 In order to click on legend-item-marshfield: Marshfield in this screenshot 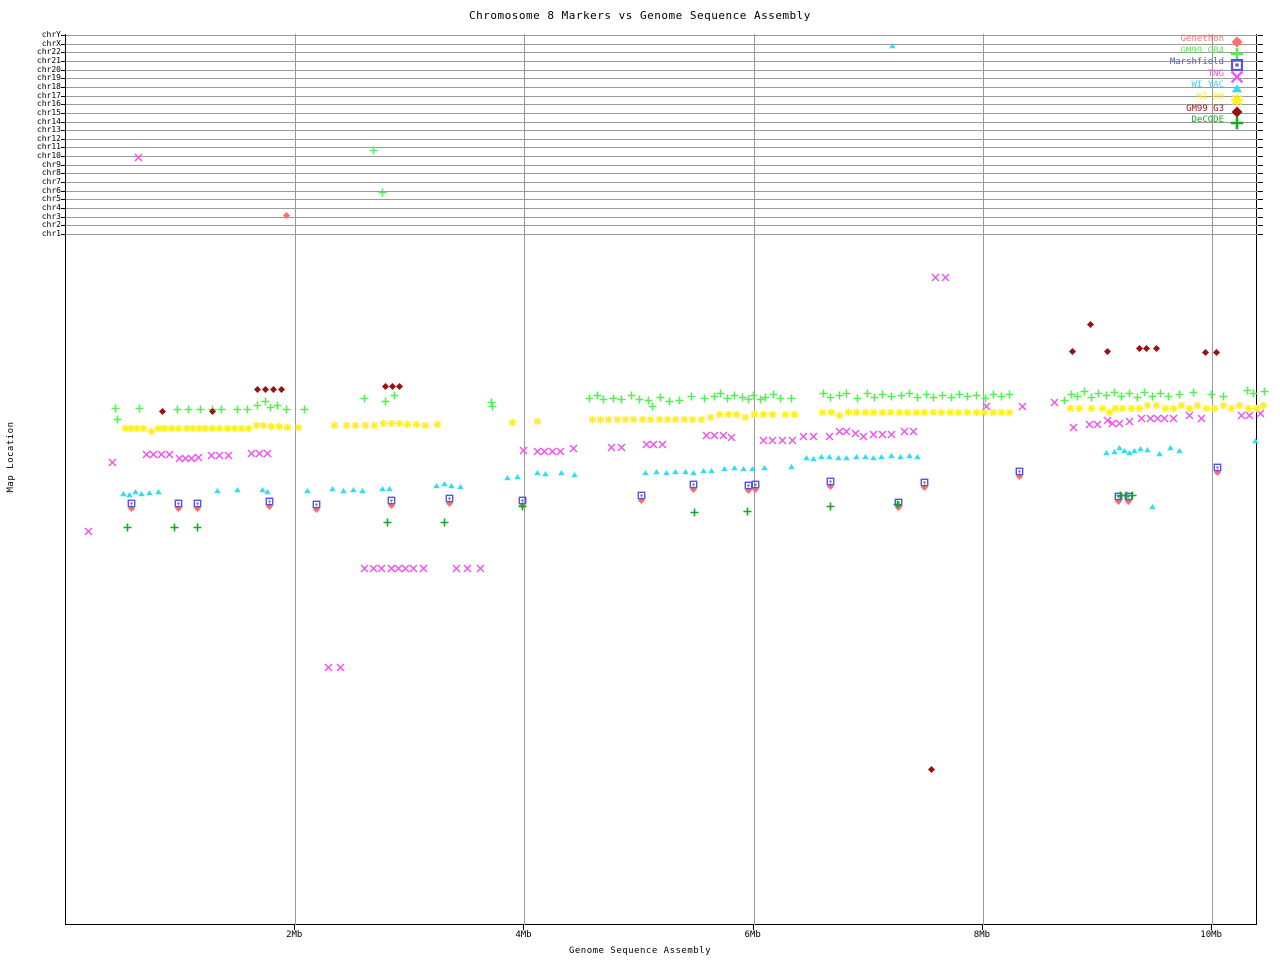, I will do `click(1183, 64)`.